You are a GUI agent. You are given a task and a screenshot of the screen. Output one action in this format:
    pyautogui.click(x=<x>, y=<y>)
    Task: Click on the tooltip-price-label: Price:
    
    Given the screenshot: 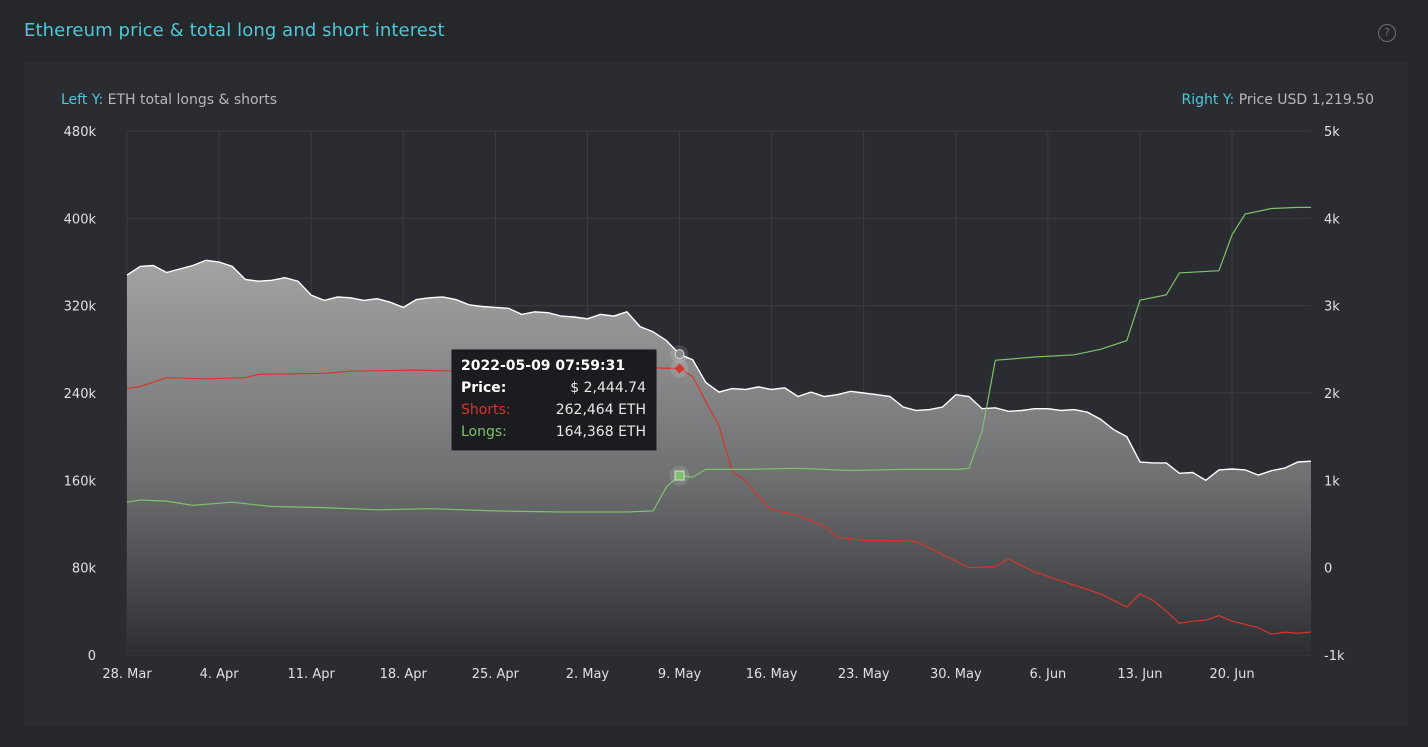 What is the action you would take?
    pyautogui.click(x=484, y=388)
    